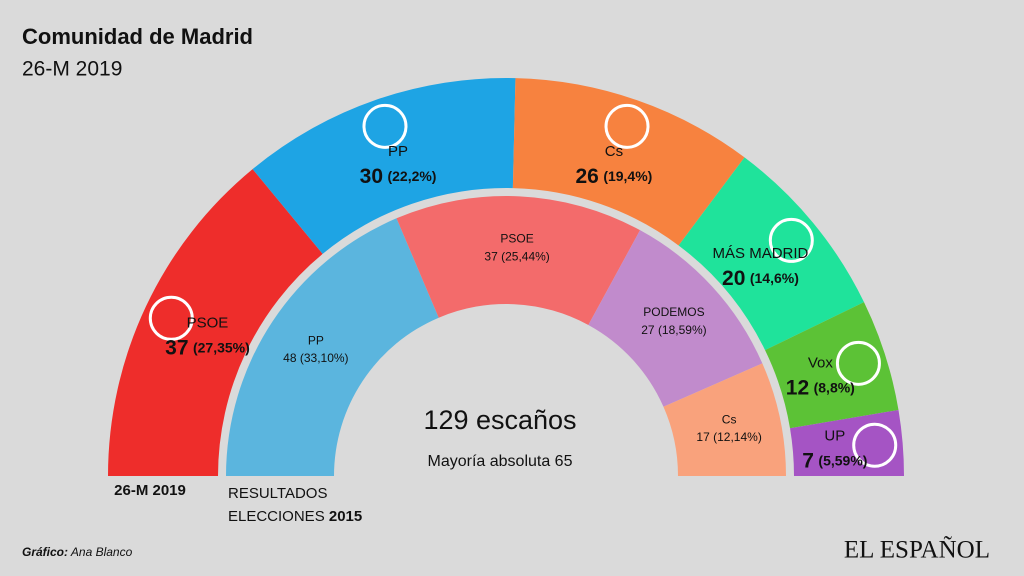 The height and width of the screenshot is (576, 1024). Describe the element at coordinates (682, 330) in the screenshot. I see `share-label: (18,59%)` at that location.